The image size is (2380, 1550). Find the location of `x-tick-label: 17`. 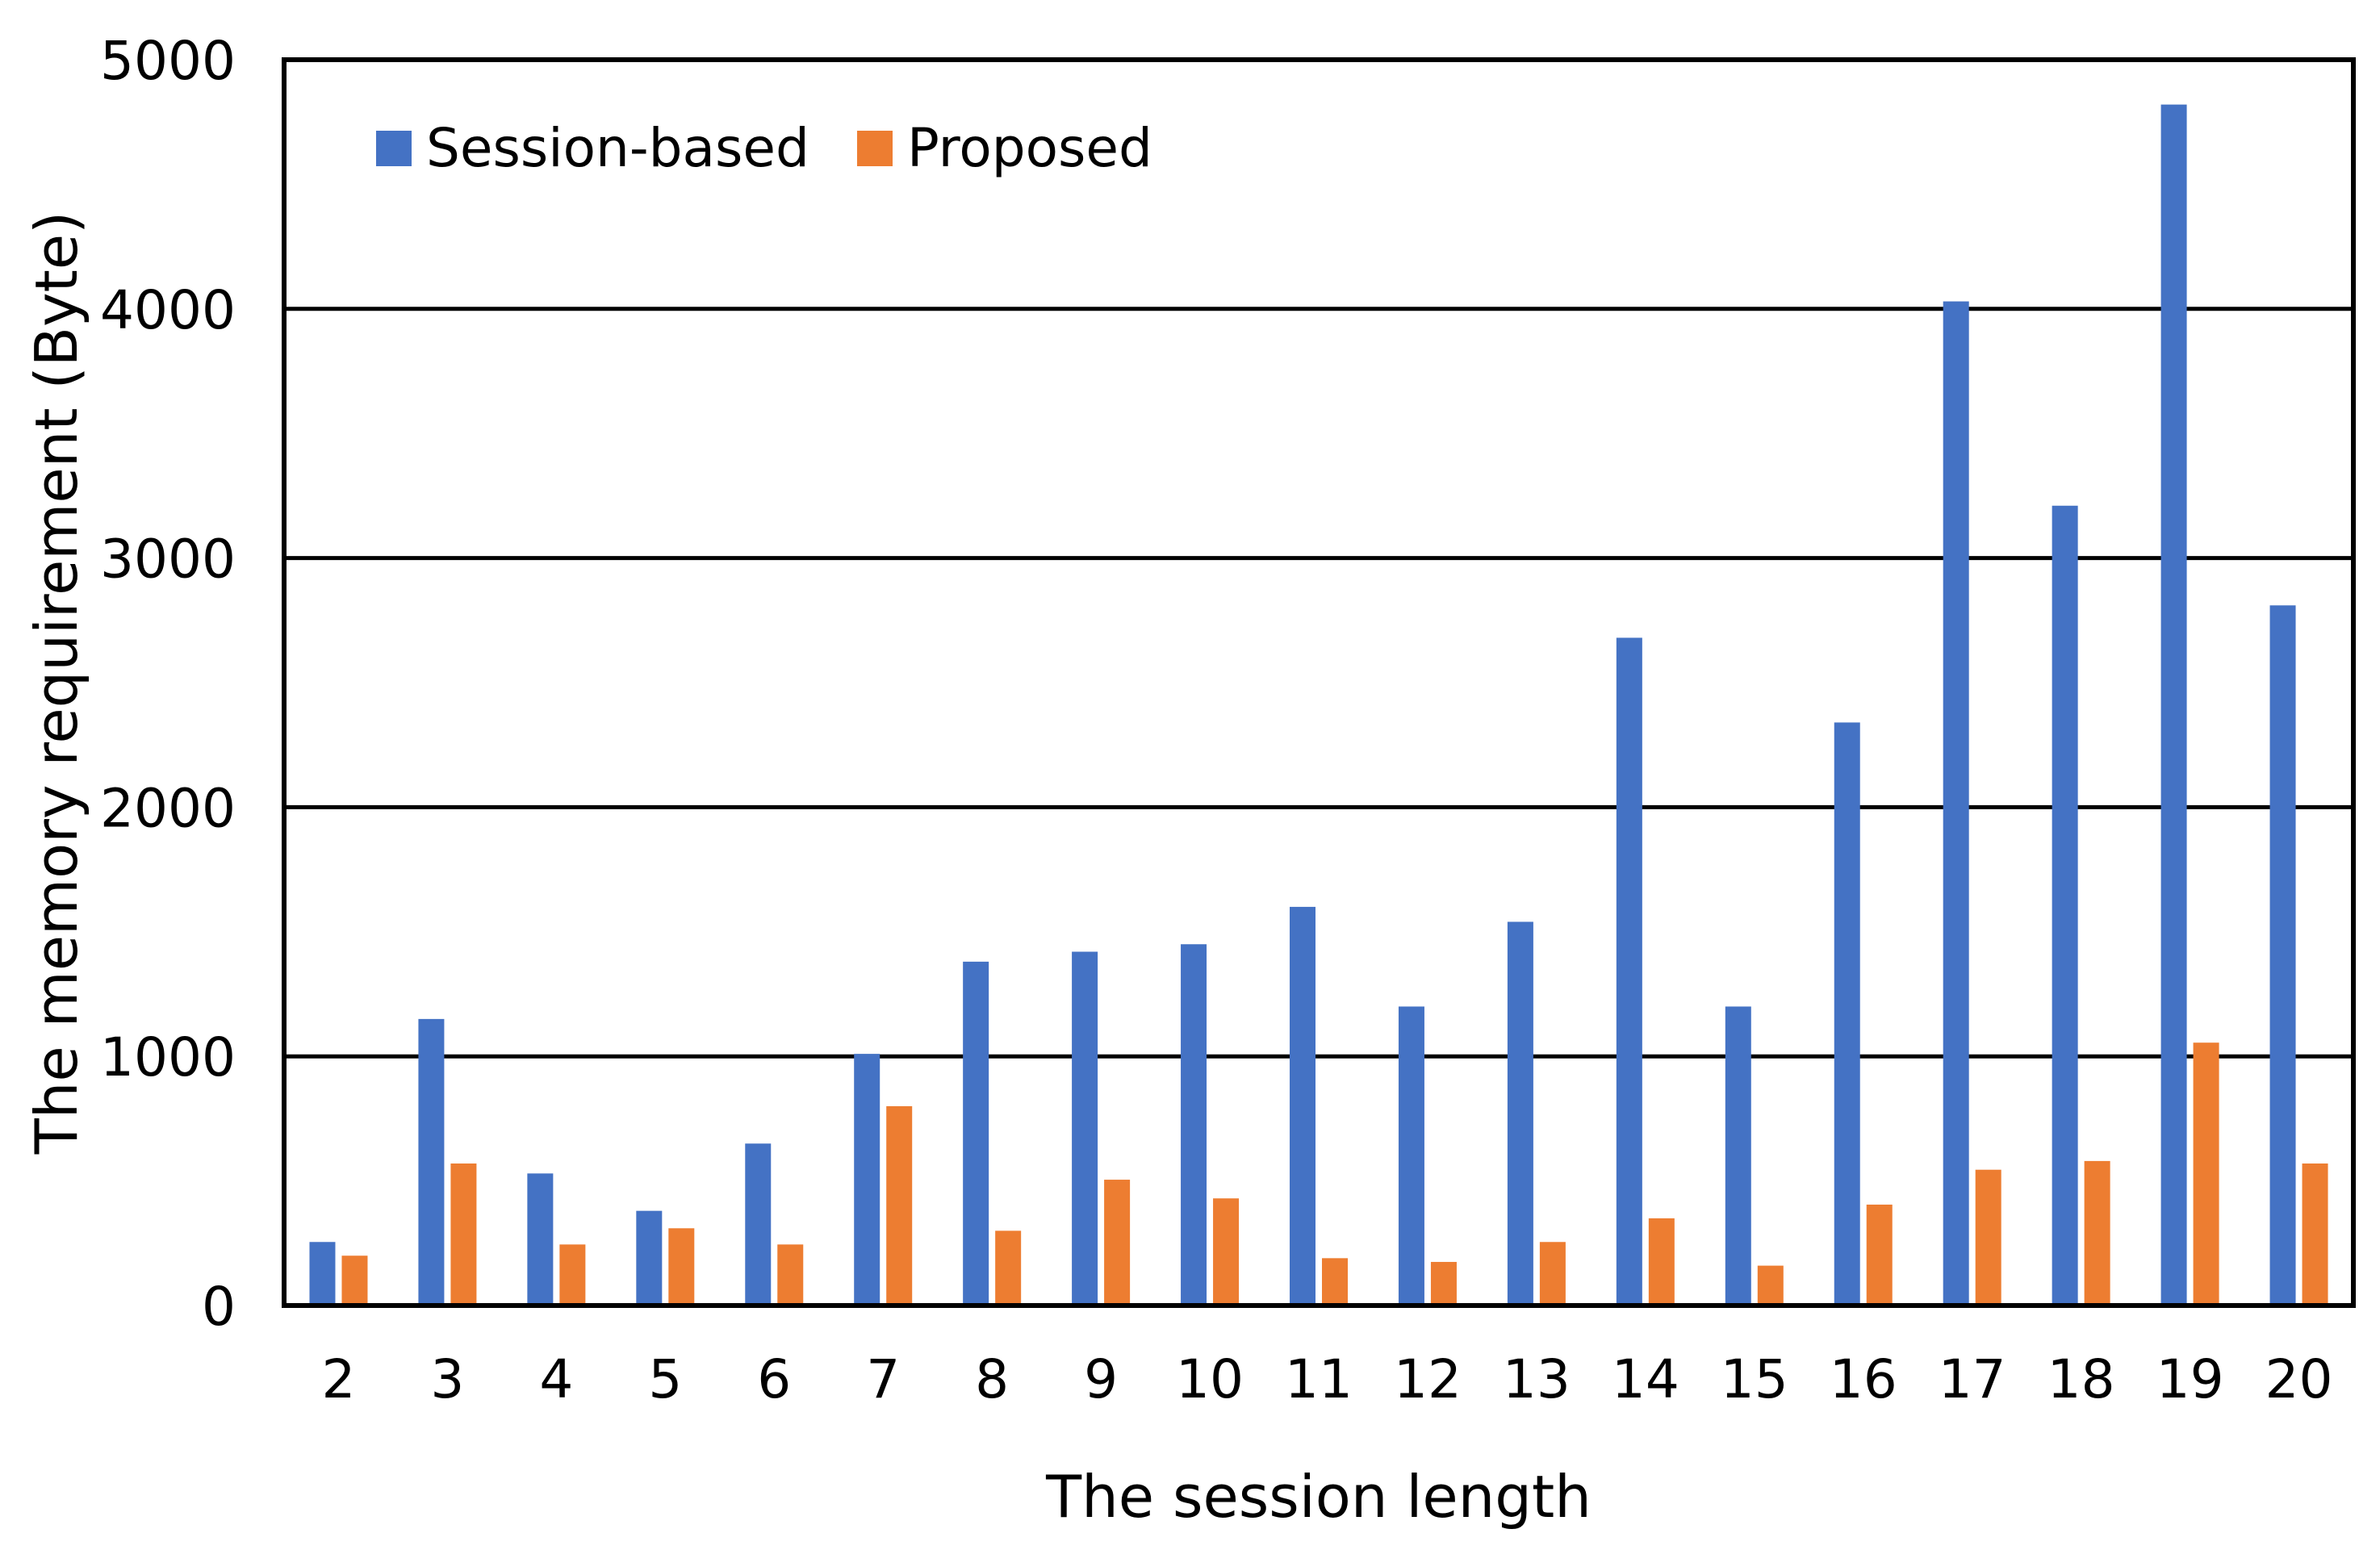

x-tick-label: 17 is located at coordinates (1972, 1379).